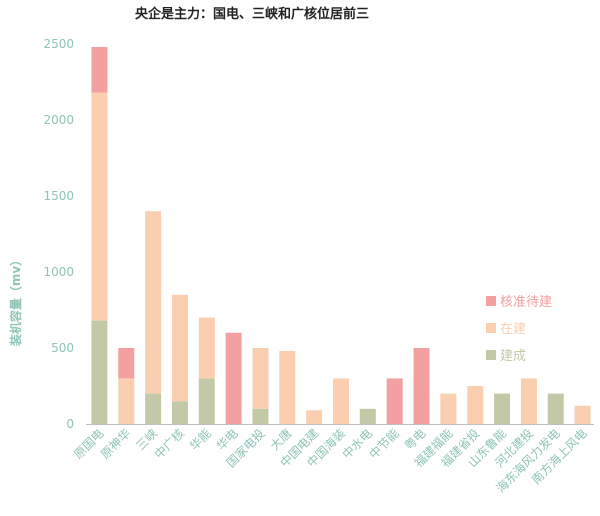  What do you see at coordinates (62, 348) in the screenshot?
I see `y-tick-label: 500` at bounding box center [62, 348].